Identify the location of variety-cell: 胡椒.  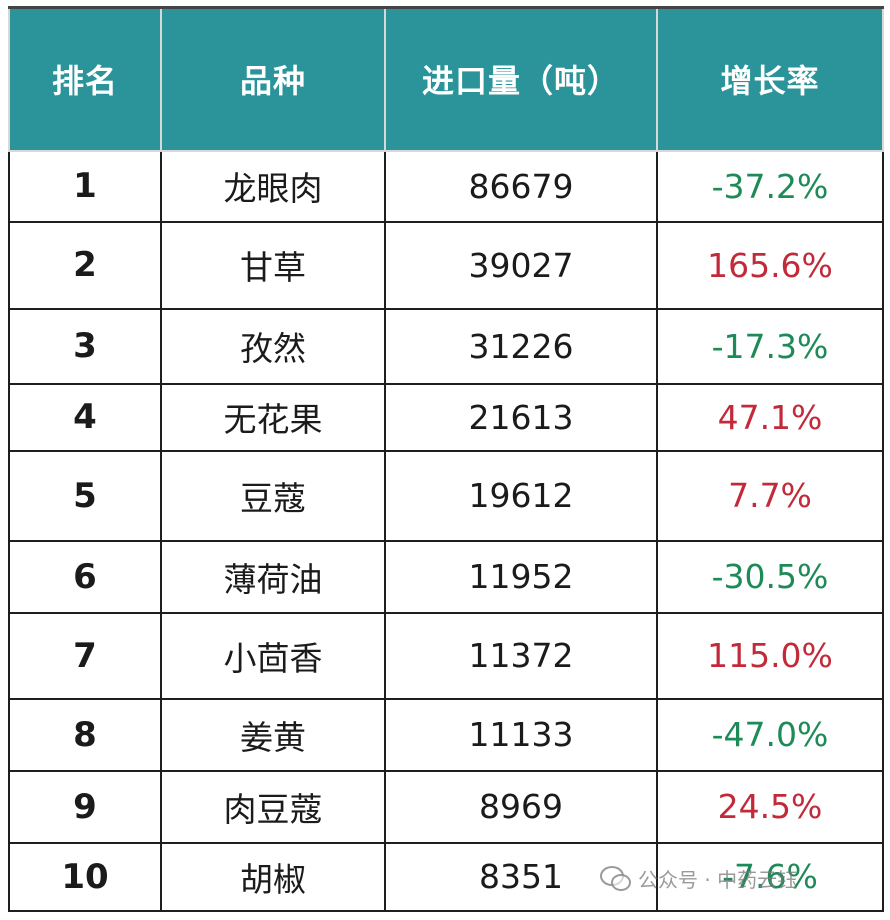
(273, 876).